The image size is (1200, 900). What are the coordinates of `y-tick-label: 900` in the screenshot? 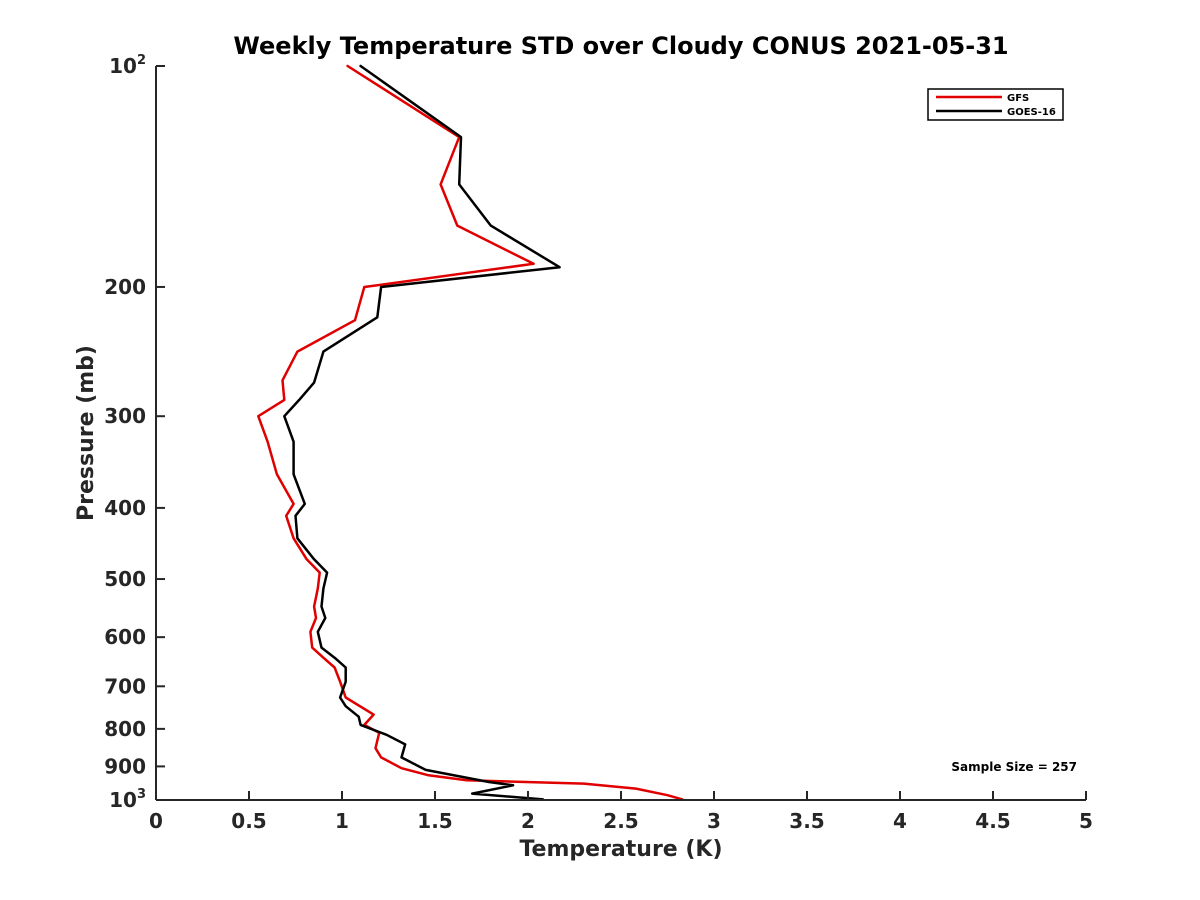 It's located at (125, 766).